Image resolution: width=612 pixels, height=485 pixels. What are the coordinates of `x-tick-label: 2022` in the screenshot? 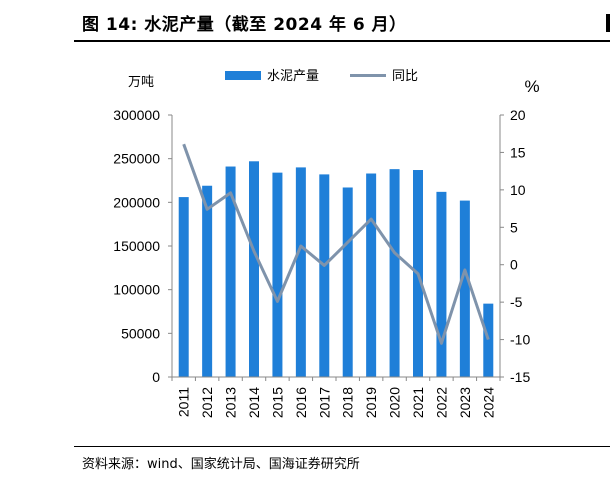 It's located at (441, 402).